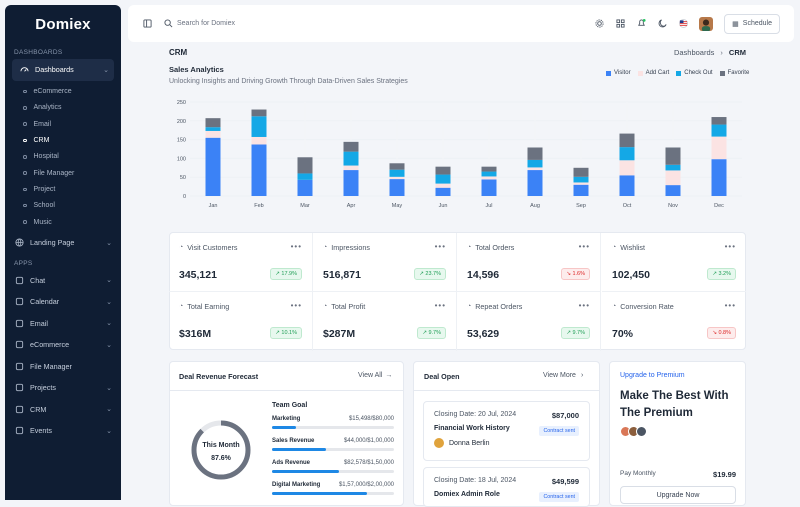 This screenshot has height=507, width=800. What do you see at coordinates (581, 179) in the screenshot?
I see `bar-check-out-sep` at bounding box center [581, 179].